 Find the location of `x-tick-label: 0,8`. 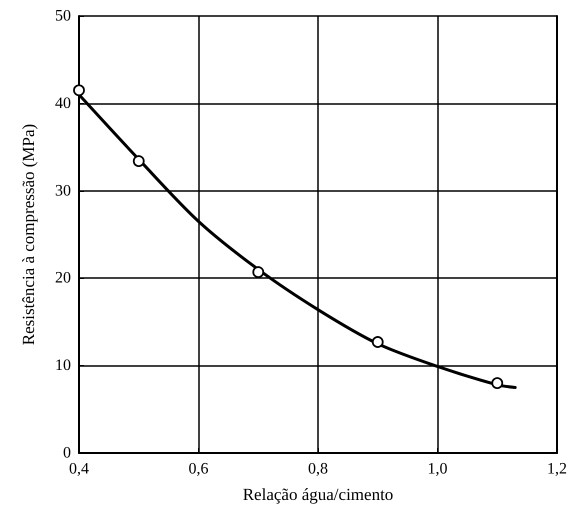

x-tick-label: 0,8 is located at coordinates (318, 469).